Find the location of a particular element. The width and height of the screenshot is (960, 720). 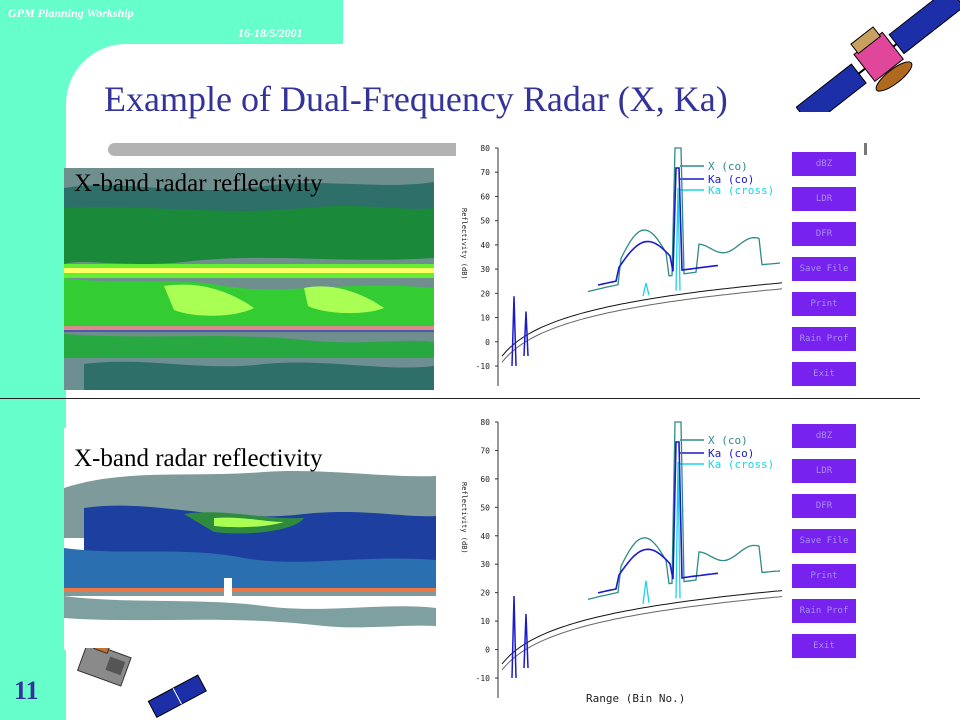

plot-x-label: Range (Bin No.) is located at coordinates (636, 698).